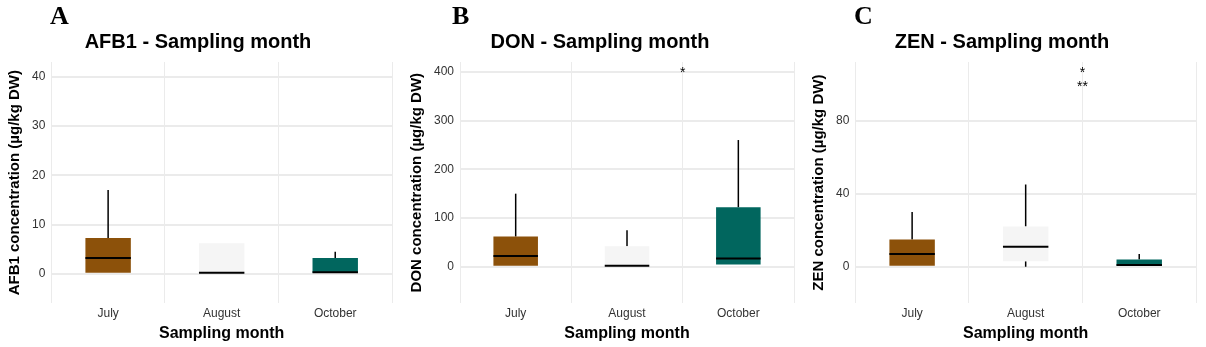 This screenshot has height=347, width=1206. I want to click on y-tick-label: 100, so click(444, 217).